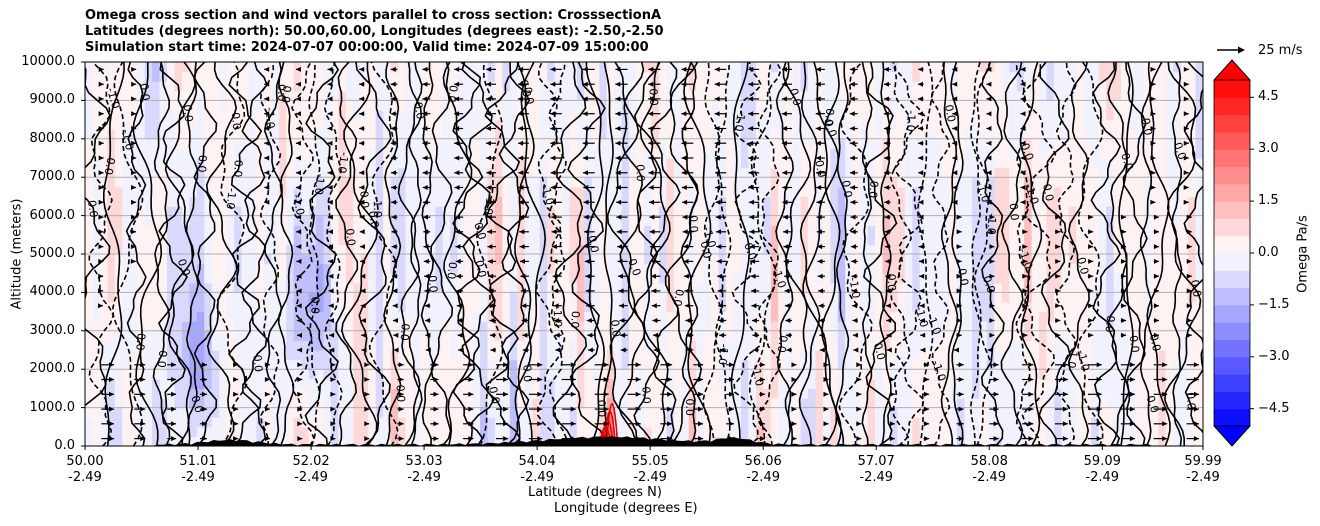 The image size is (1320, 526). What do you see at coordinates (52, 177) in the screenshot?
I see `y-tick-label: 7000.0` at bounding box center [52, 177].